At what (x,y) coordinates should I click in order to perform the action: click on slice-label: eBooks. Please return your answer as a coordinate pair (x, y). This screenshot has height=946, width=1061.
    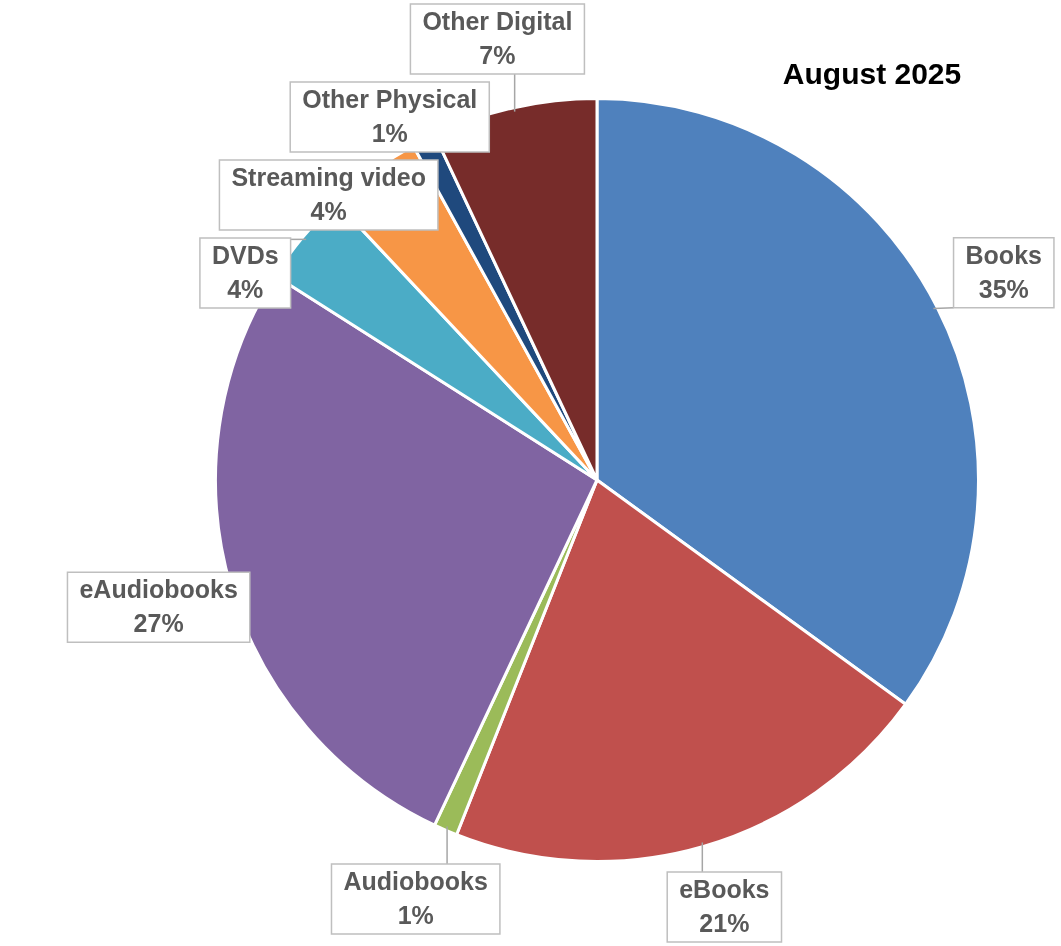
    Looking at the image, I should click on (724, 888).